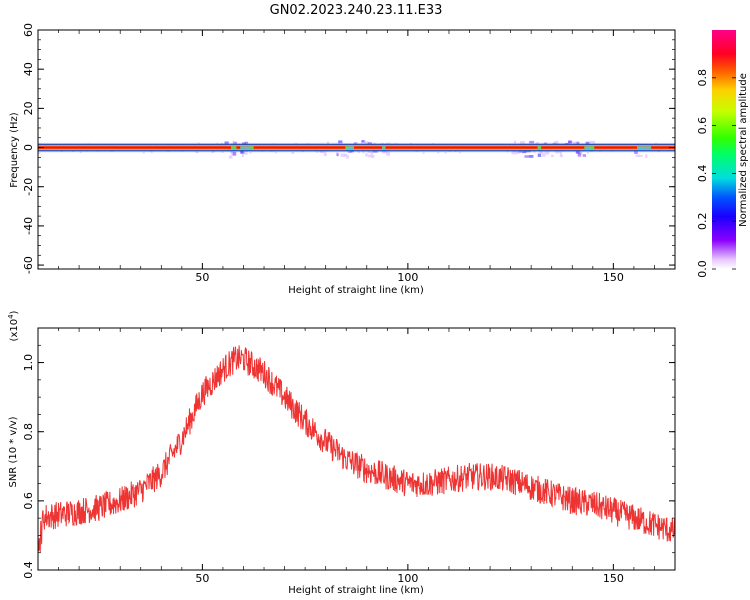 The width and height of the screenshot is (750, 600). I want to click on colorbar-gradient, so click(724, 149).